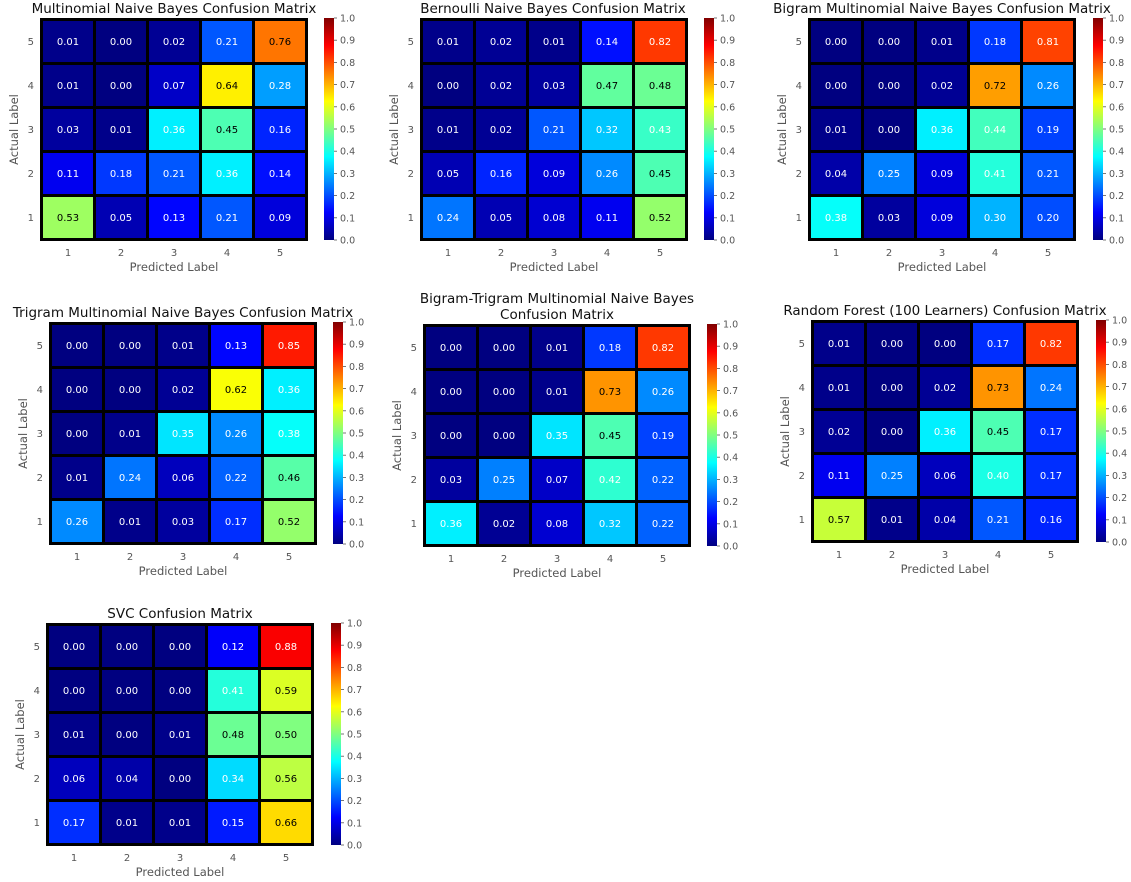 The width and height of the screenshot is (1131, 882). Describe the element at coordinates (660, 174) in the screenshot. I see `cell-value-label: 0.45` at that location.